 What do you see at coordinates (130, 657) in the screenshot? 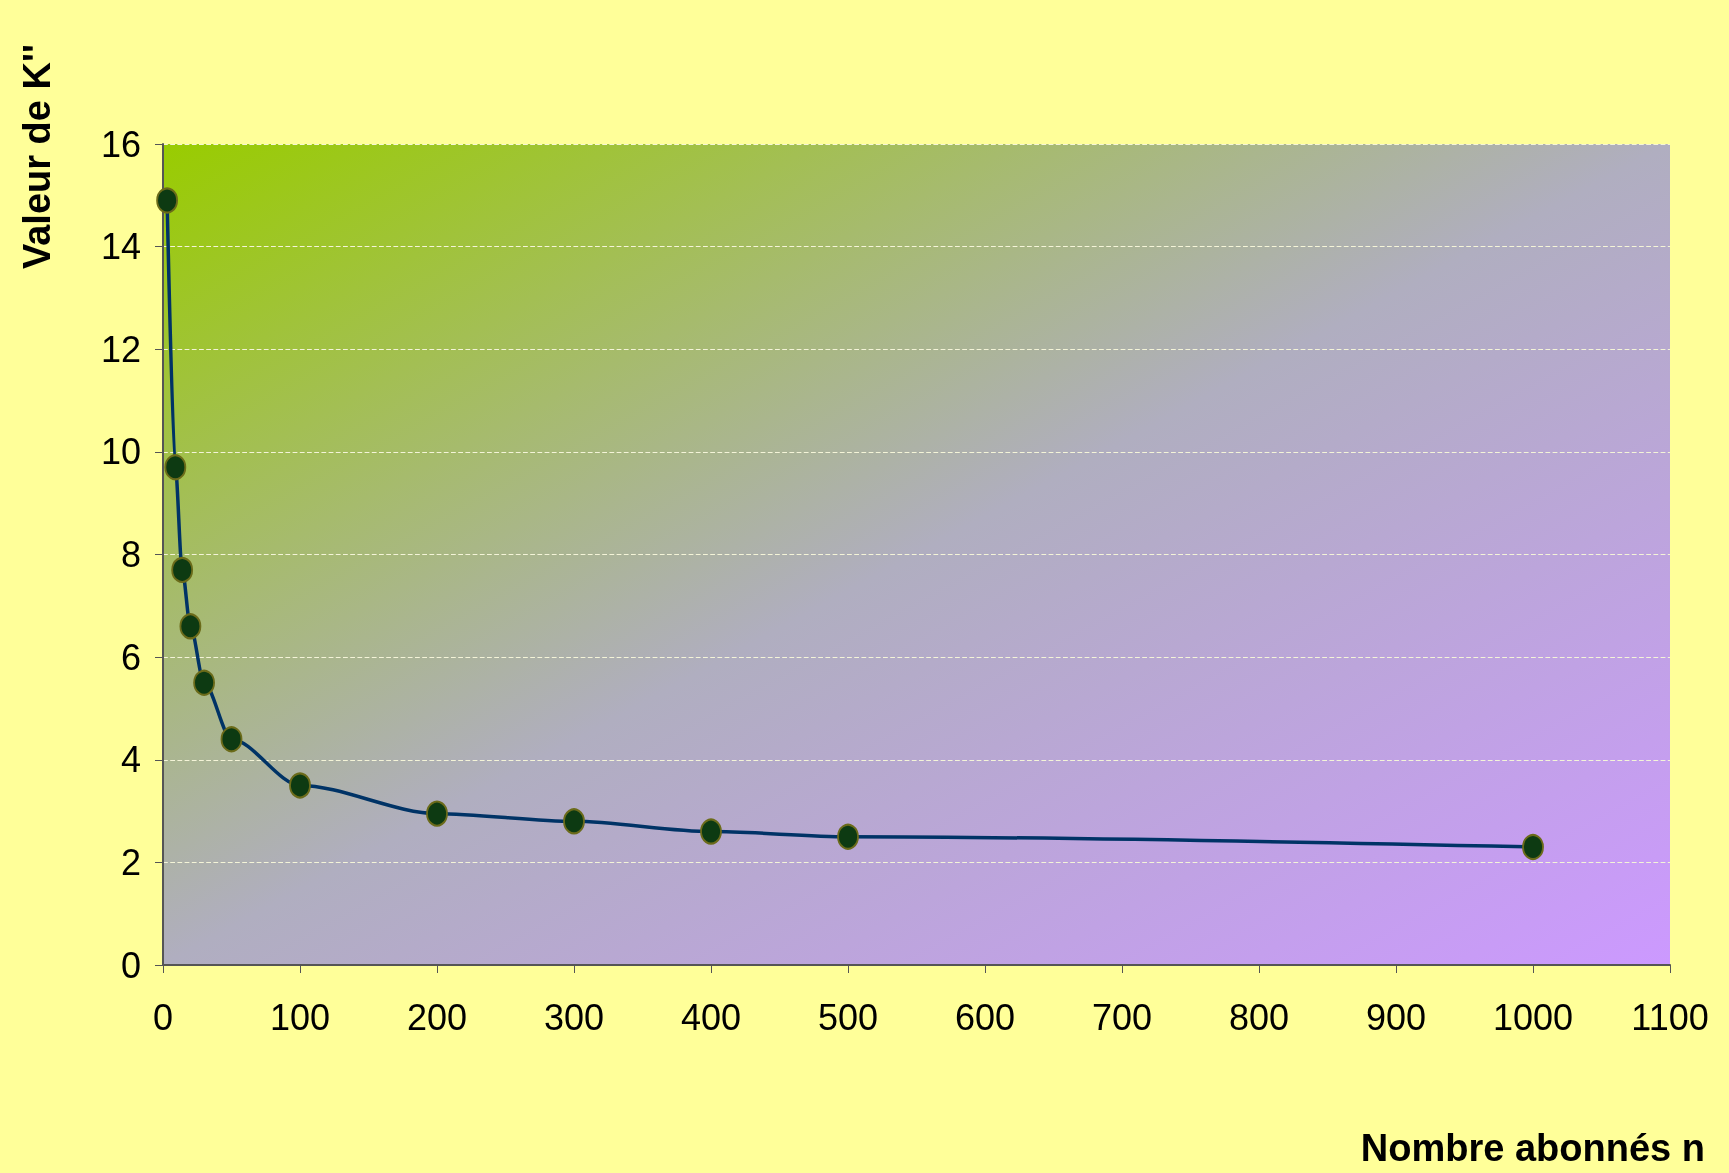
I see `y-tick-label: 6` at bounding box center [130, 657].